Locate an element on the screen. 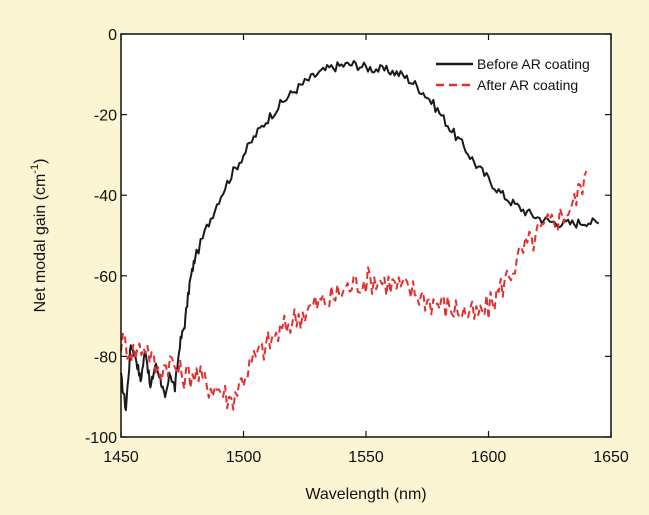  y-tick-label: 0 is located at coordinates (112, 35).